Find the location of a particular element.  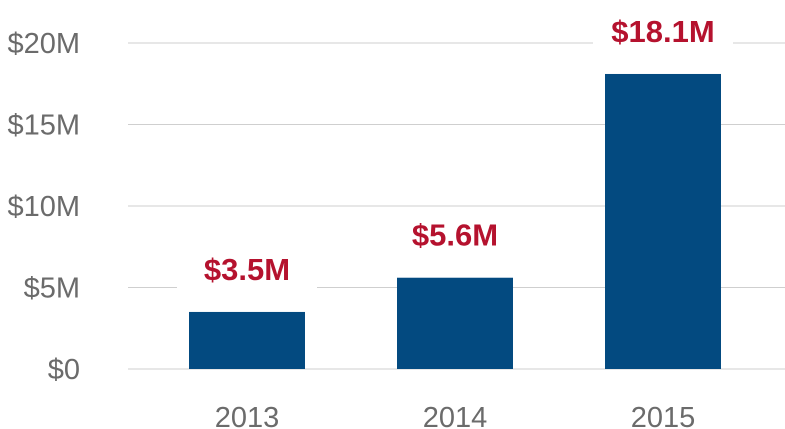

data-label: $5.6M is located at coordinates (455, 235).